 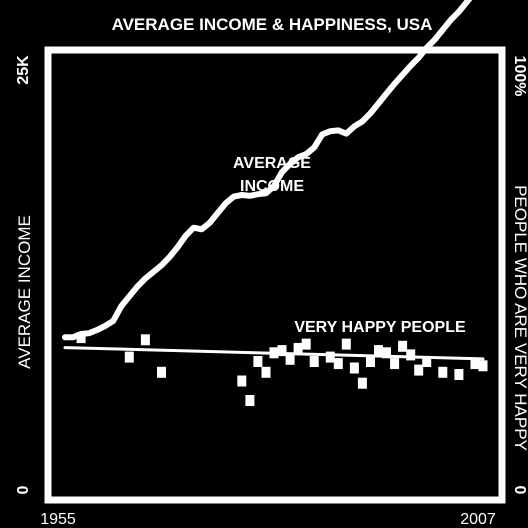 What do you see at coordinates (519, 318) in the screenshot?
I see `right-axis-label: PEOPLE WHO ARE VERY HAPPY` at bounding box center [519, 318].